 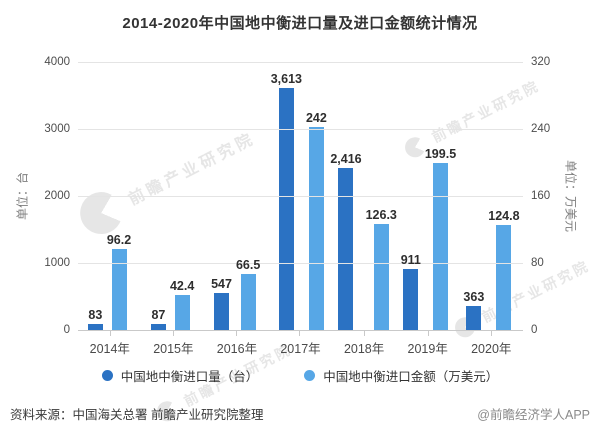 I want to click on axis-tick-label: 2000, so click(x=57, y=196).